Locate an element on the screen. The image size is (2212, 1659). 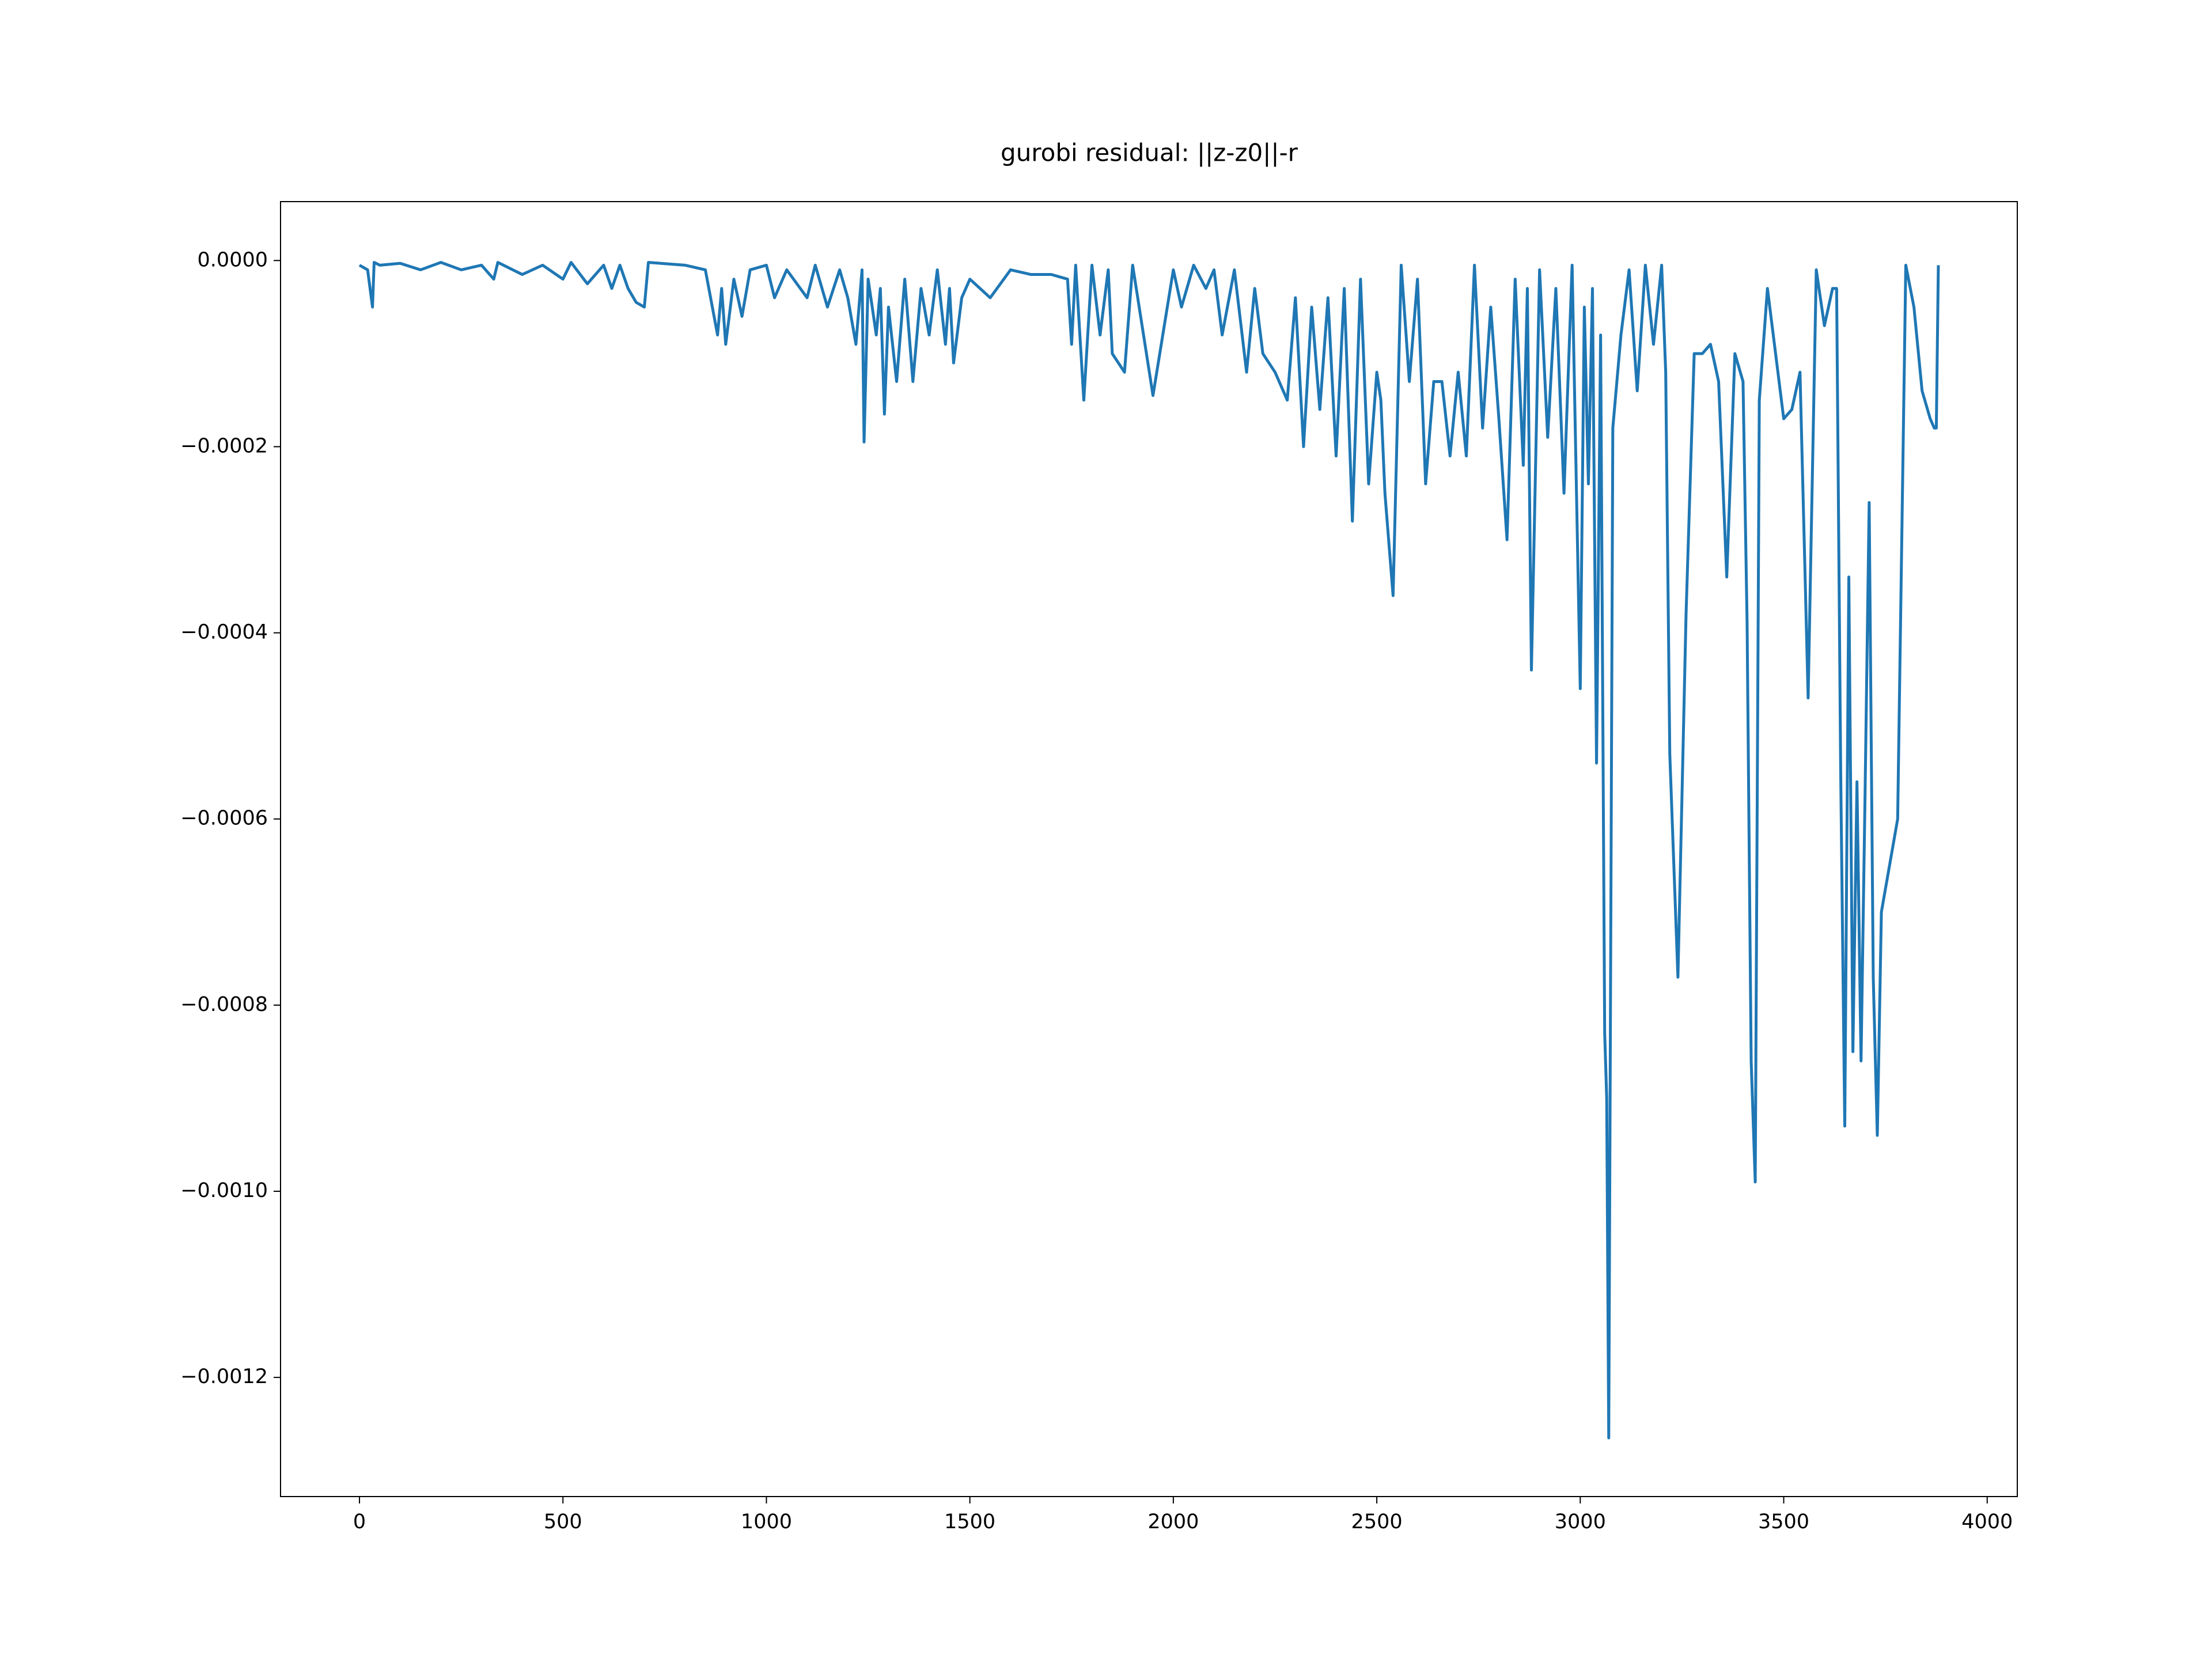
y-tick-label: −0.0004 is located at coordinates (224, 632).